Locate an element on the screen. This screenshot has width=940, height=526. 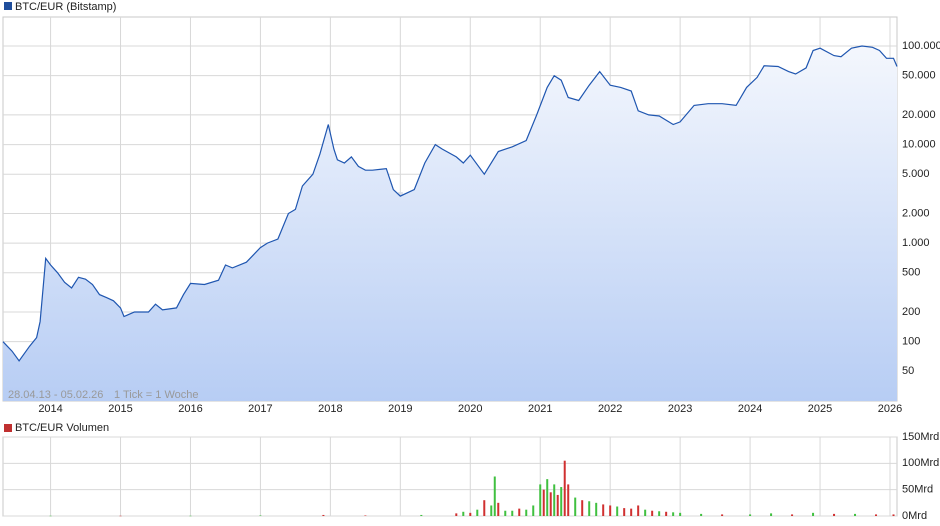
annotation: 28.04.13 - 05.02.26 is located at coordinates (55, 395).